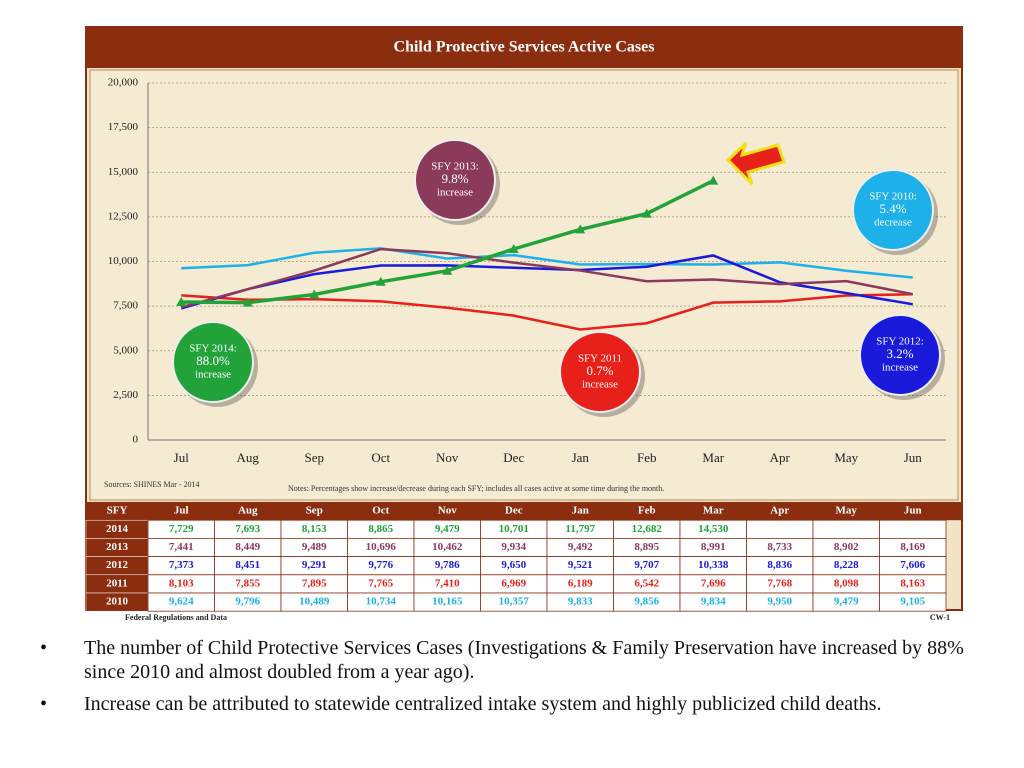  What do you see at coordinates (380, 583) in the screenshot?
I see `table-value: 7,765` at bounding box center [380, 583].